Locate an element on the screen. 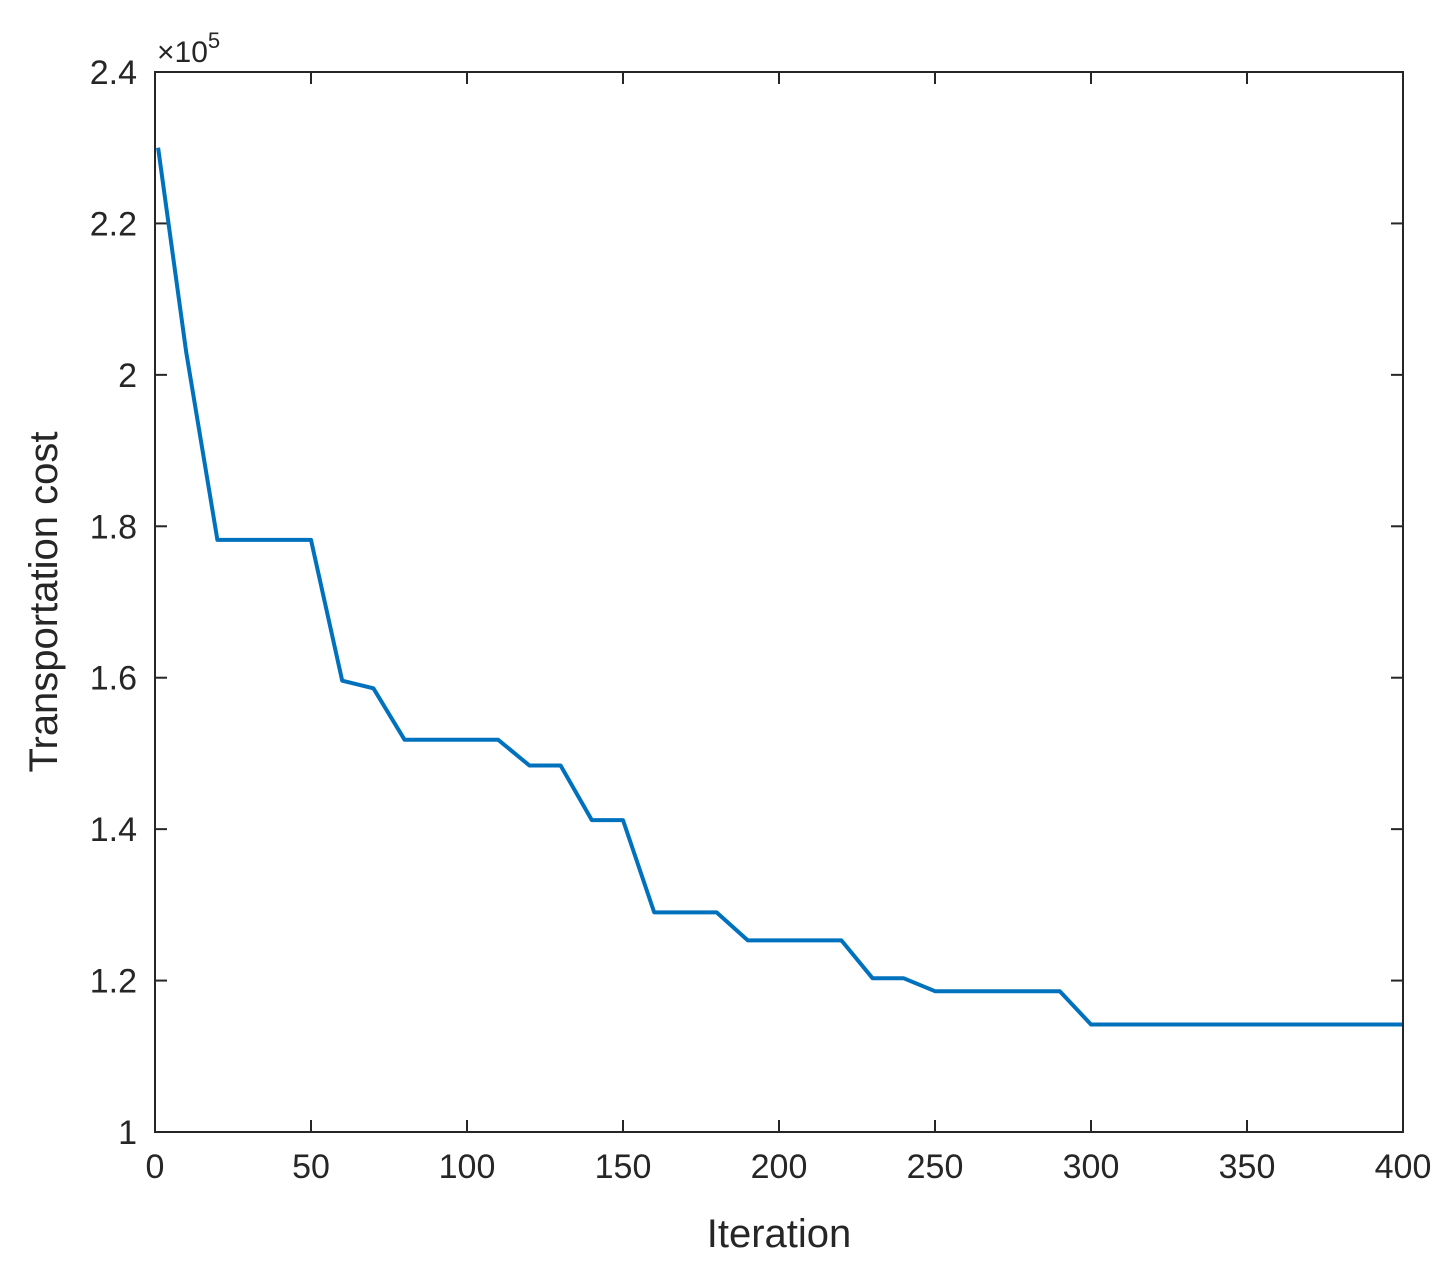 This screenshot has width=1447, height=1265. y-tick-label: 1.4 is located at coordinates (113, 830).